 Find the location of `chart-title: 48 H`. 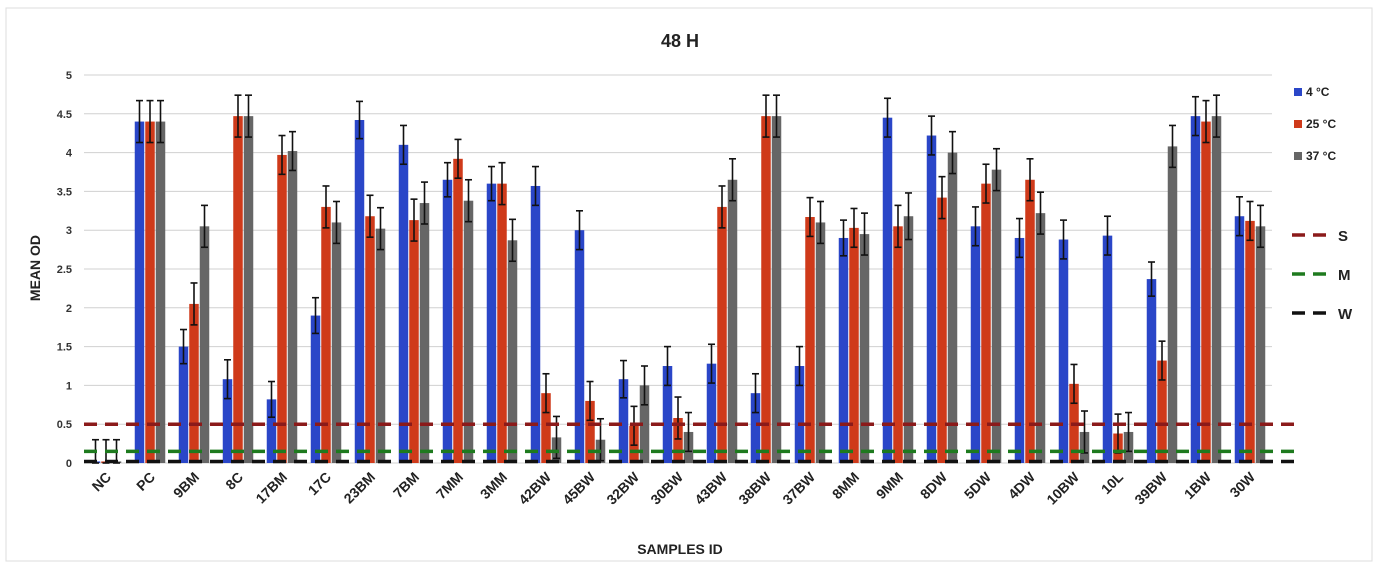

chart-title: 48 H is located at coordinates (680, 41).